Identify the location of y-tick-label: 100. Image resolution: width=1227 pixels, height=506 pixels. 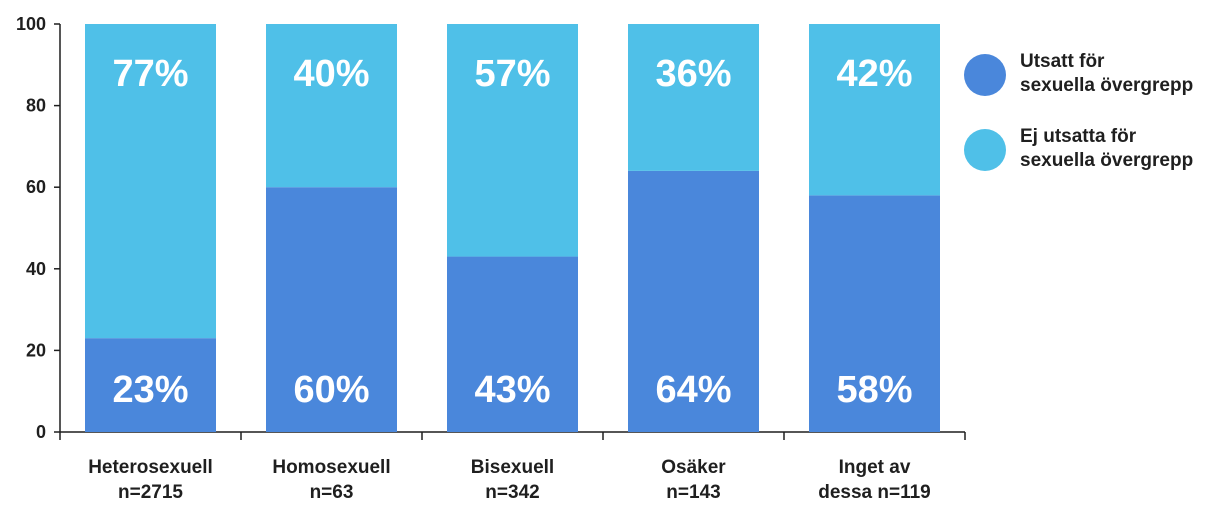
(31, 24).